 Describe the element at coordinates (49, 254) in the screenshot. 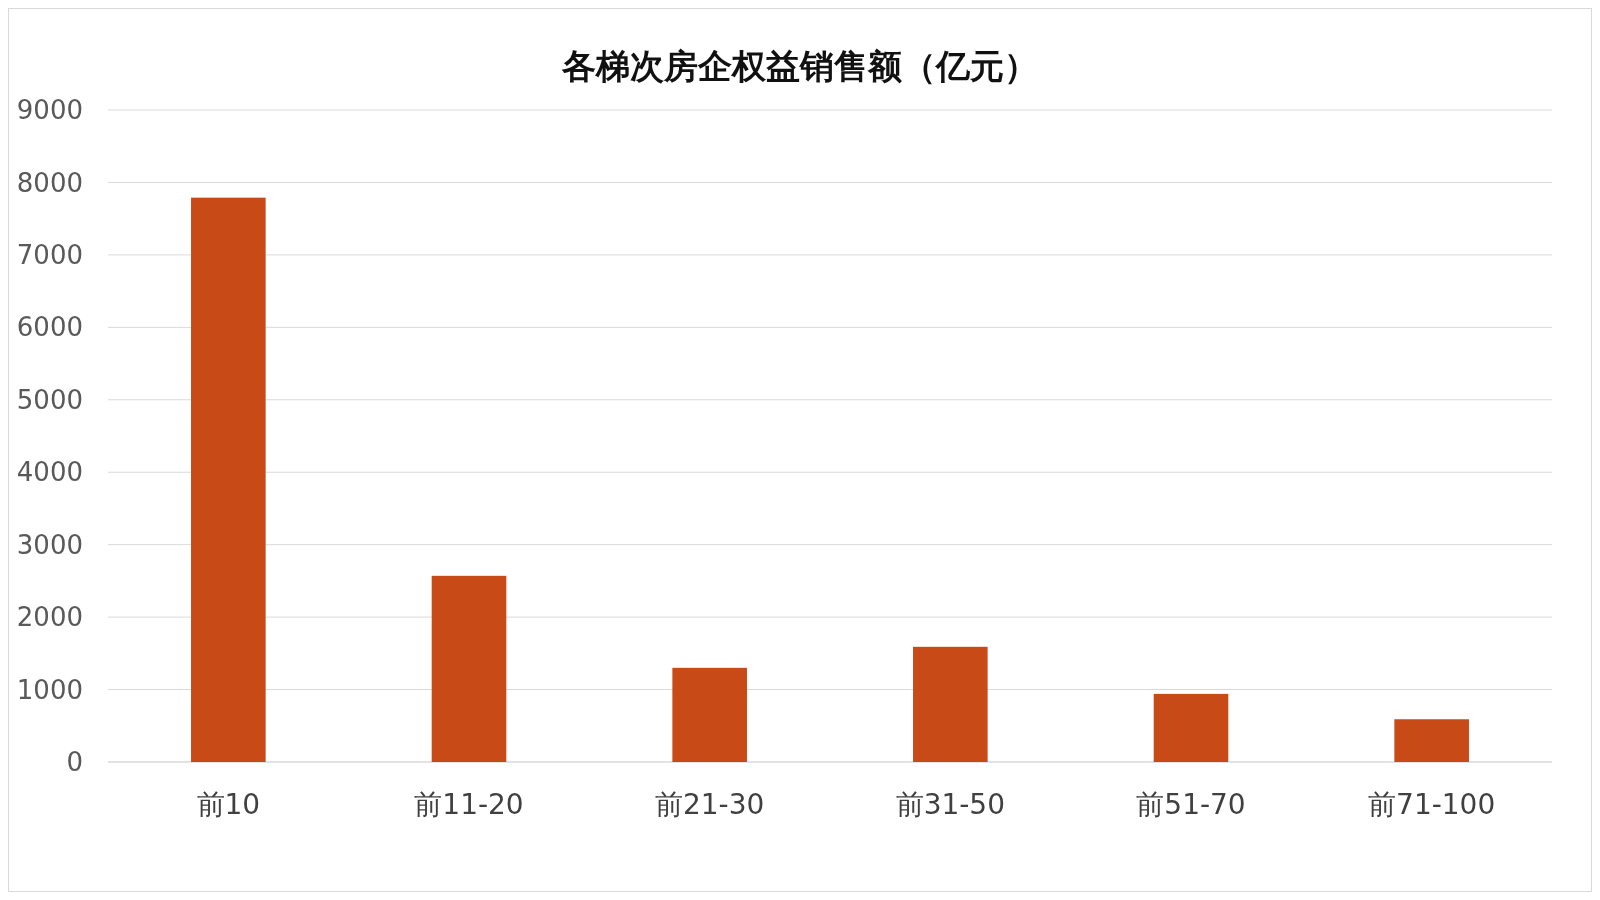

I see `y-tick-label: 7000` at that location.